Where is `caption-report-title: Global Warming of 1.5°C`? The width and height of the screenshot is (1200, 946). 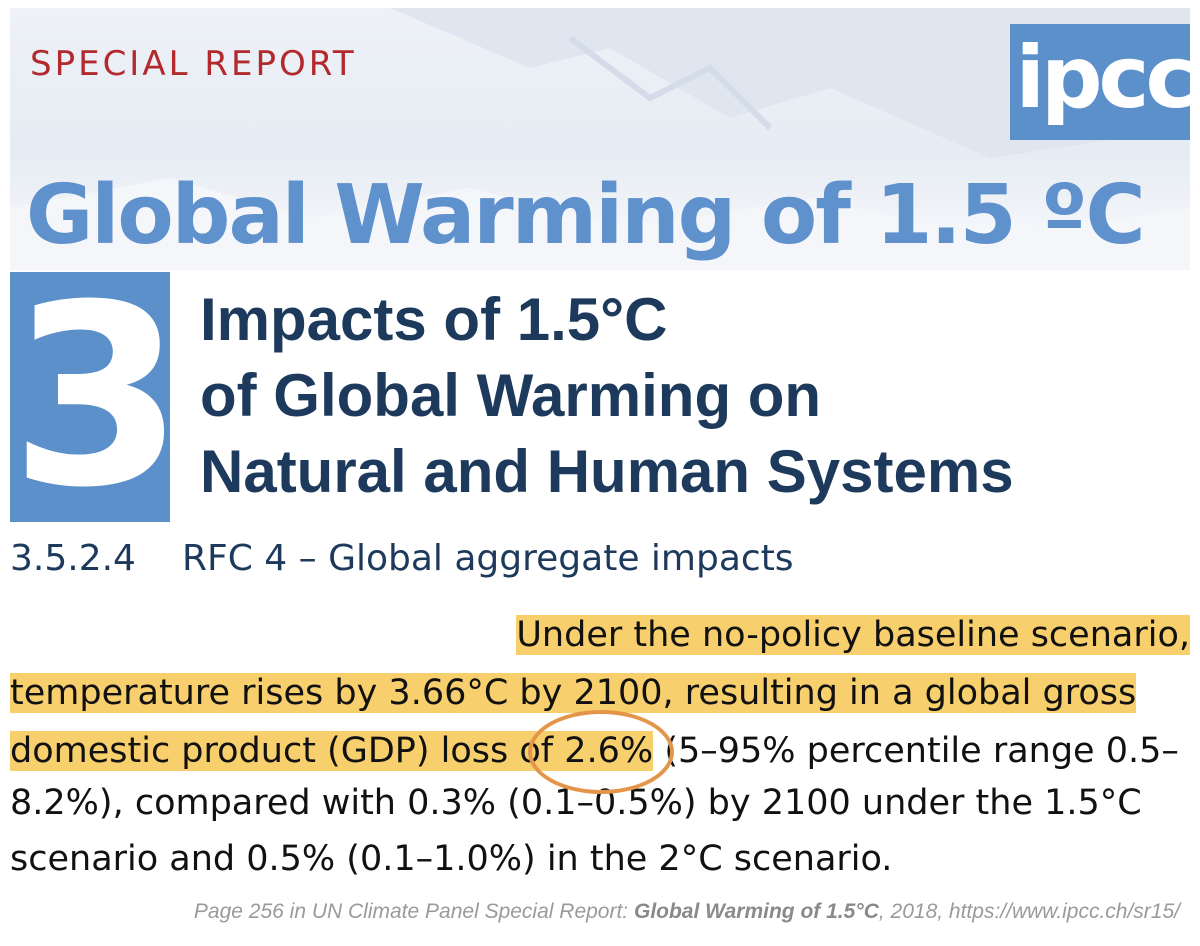 caption-report-title: Global Warming of 1.5°C is located at coordinates (756, 911).